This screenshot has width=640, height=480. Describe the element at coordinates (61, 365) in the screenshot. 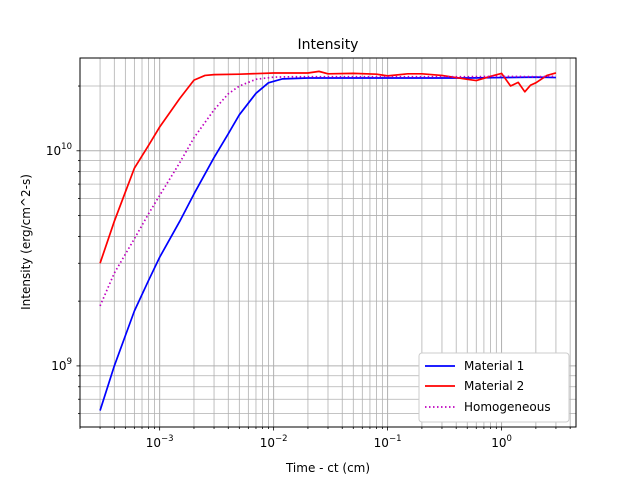

I see `y-tick-label: 109` at that location.